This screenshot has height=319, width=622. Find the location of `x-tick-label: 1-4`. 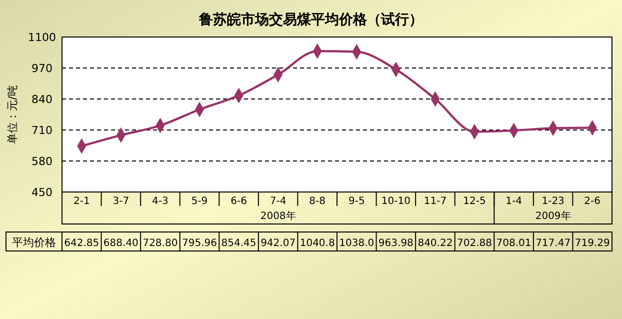

x-tick-label: 1-4 is located at coordinates (514, 201).